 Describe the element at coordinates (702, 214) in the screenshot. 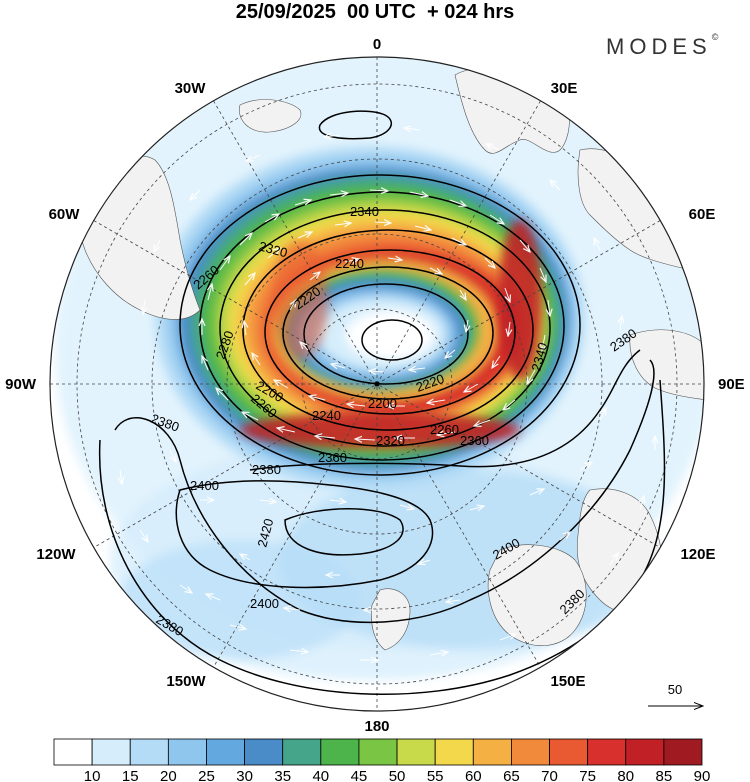

I see `lon-label-60e: 60E` at that location.